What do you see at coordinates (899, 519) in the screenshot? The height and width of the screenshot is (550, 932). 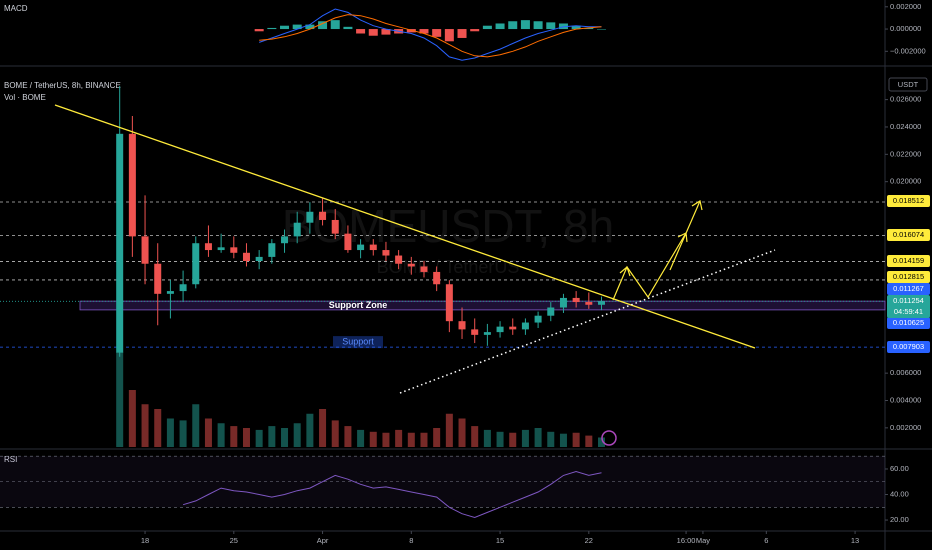 I see `y-tick-label: 20.00` at bounding box center [899, 519].